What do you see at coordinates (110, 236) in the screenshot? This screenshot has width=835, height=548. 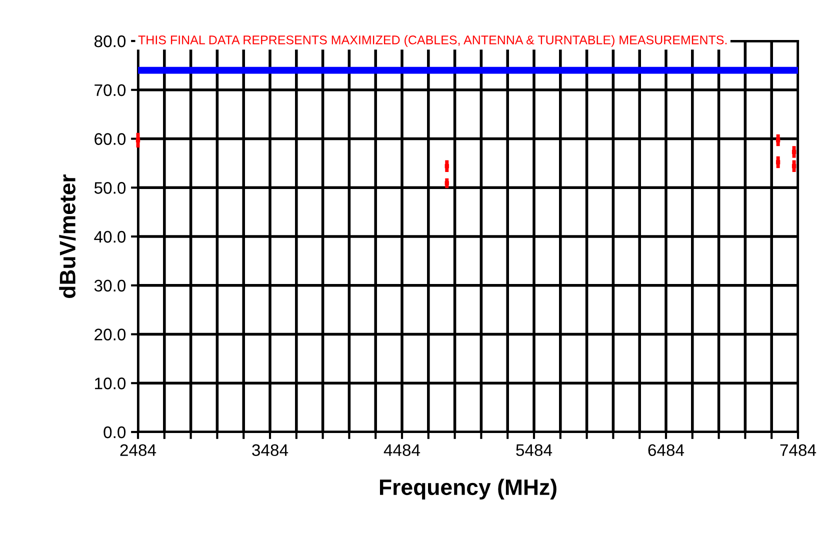 I see `y-tick-label: 40.0` at bounding box center [110, 236].